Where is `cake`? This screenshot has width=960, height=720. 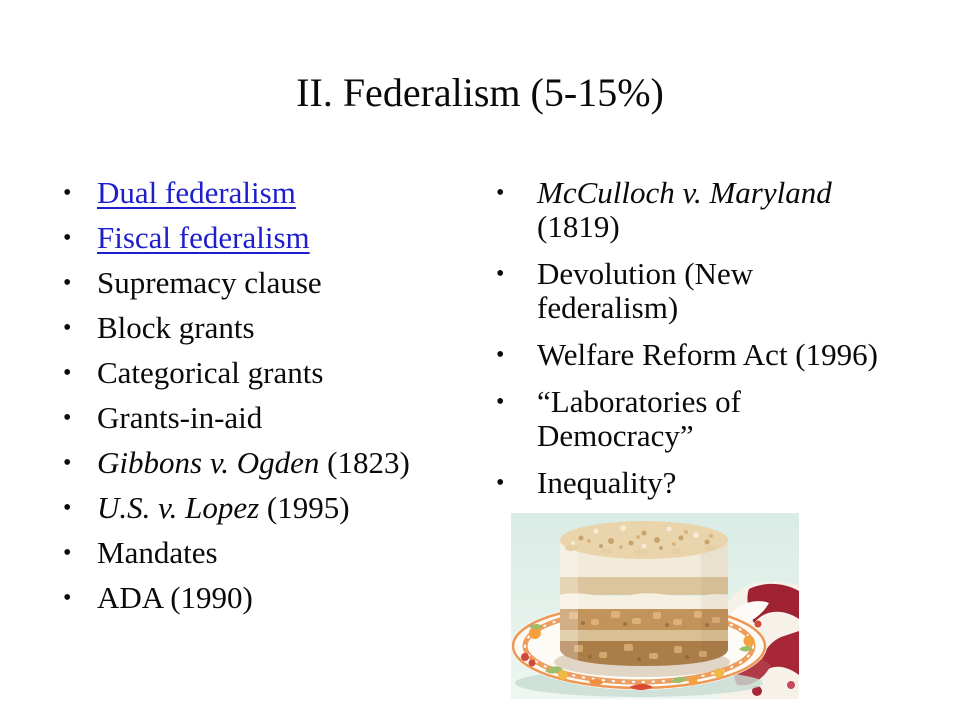
cake is located at coordinates (644, 593).